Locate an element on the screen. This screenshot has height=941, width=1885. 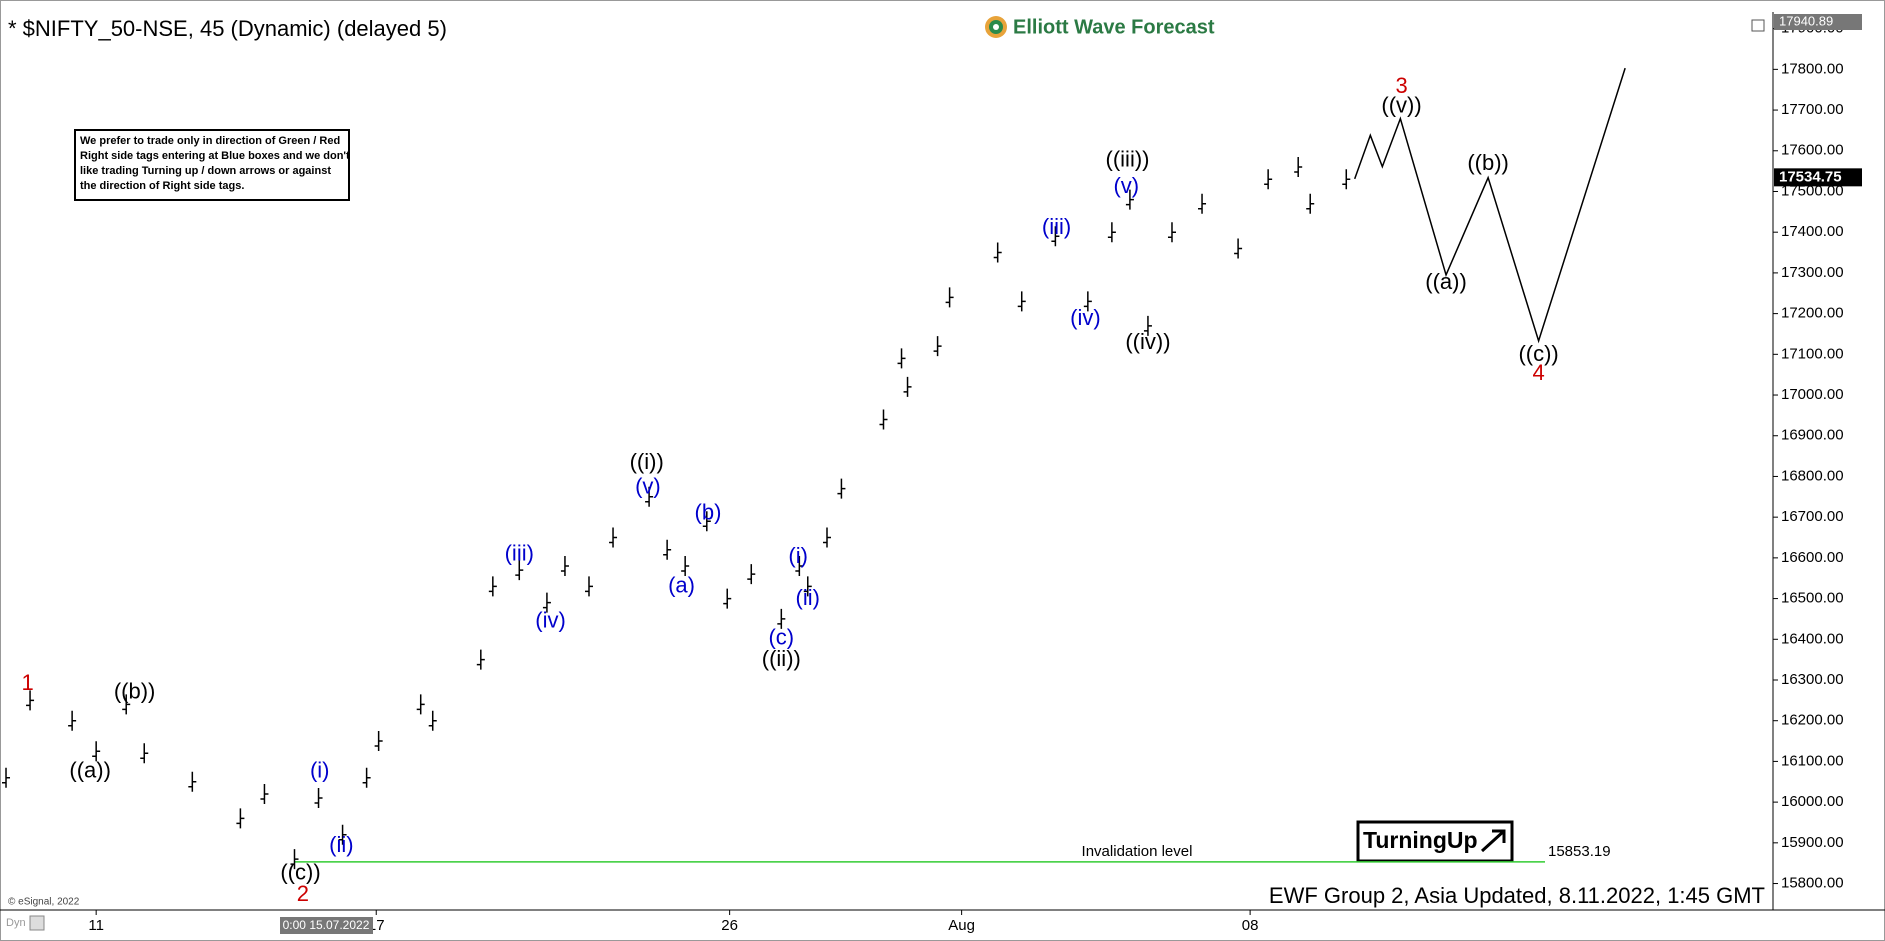
y-tick-label: 17000.00 is located at coordinates (1812, 394).